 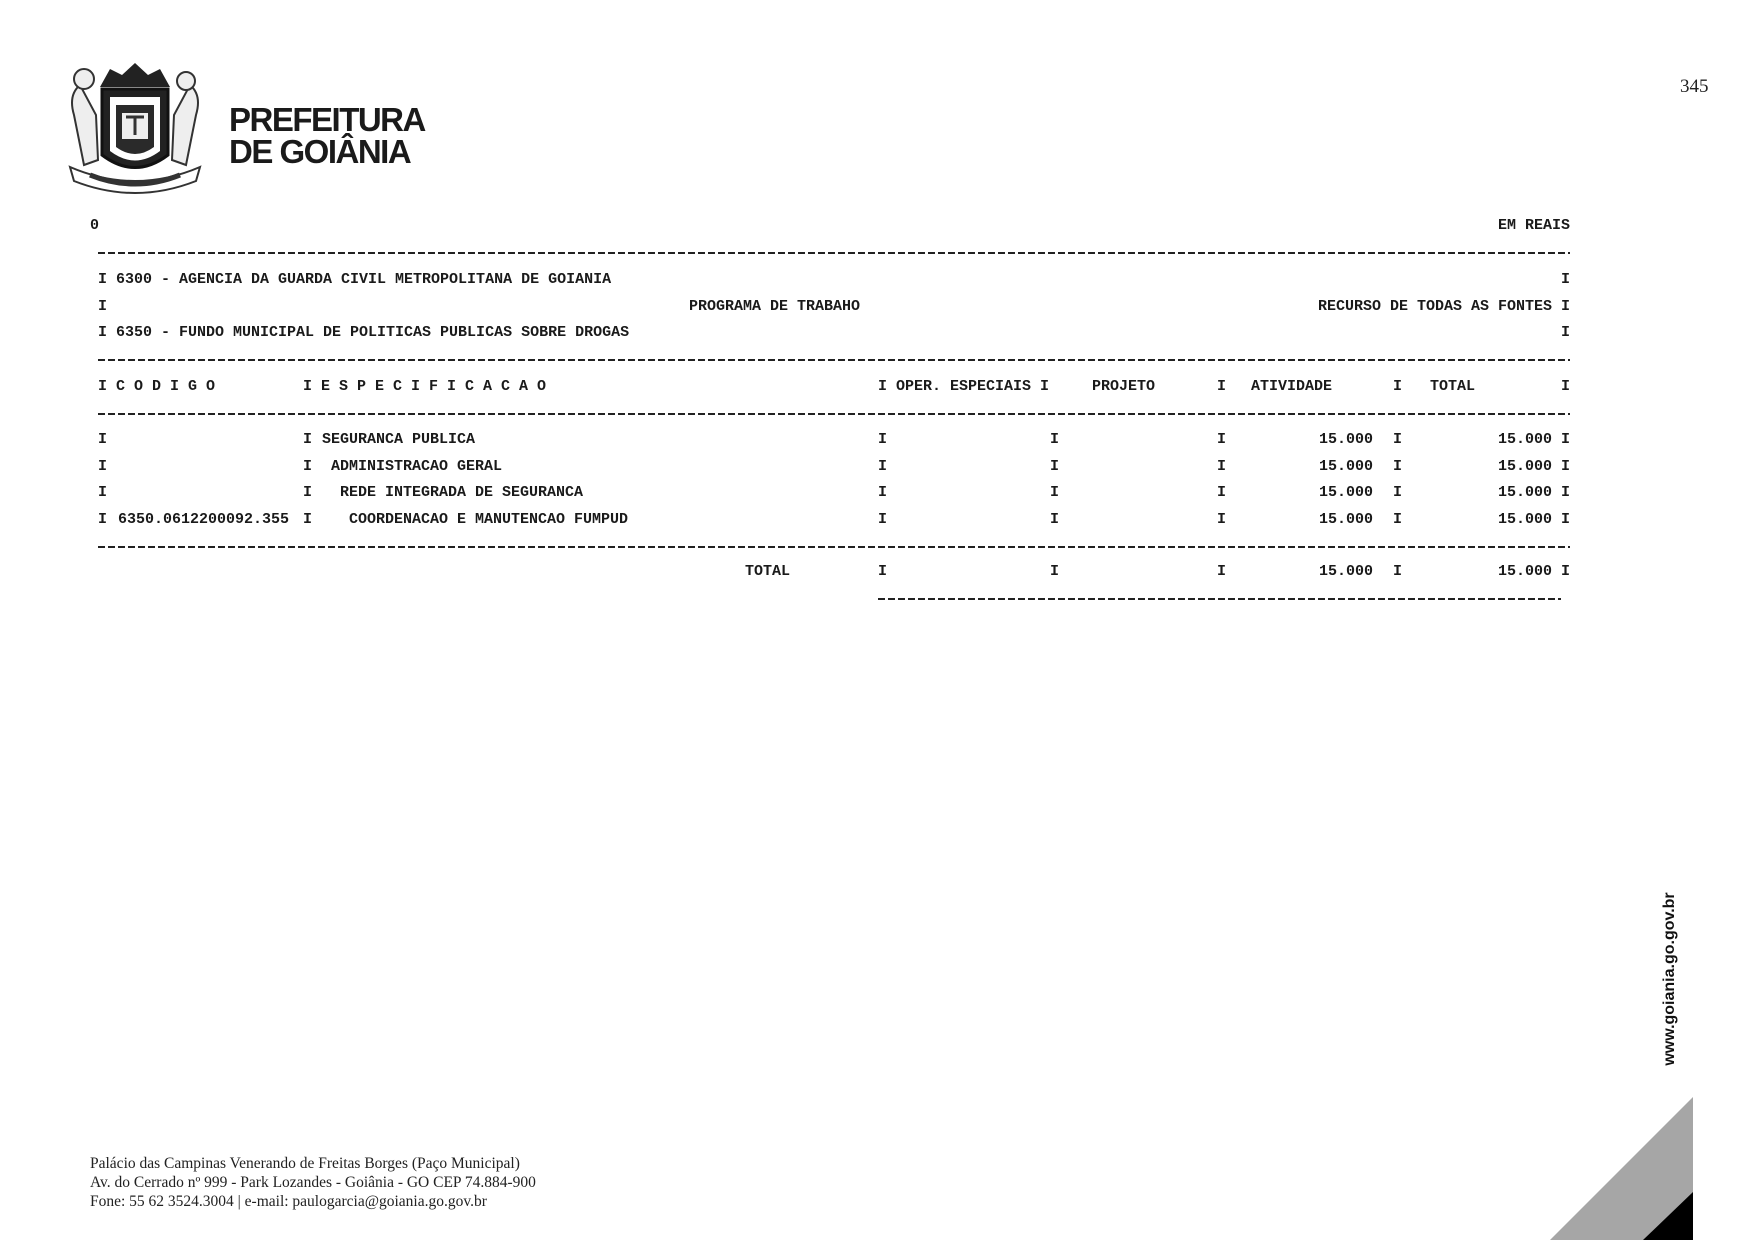 What do you see at coordinates (1124, 386) in the screenshot?
I see `col-header-projeto: PROJETO` at bounding box center [1124, 386].